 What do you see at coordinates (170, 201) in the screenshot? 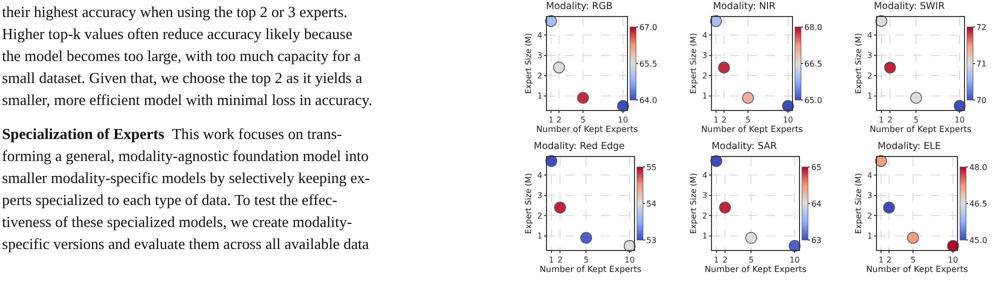
I see `text: perts specialized to each type of data. To test the effec-` at bounding box center [170, 201].